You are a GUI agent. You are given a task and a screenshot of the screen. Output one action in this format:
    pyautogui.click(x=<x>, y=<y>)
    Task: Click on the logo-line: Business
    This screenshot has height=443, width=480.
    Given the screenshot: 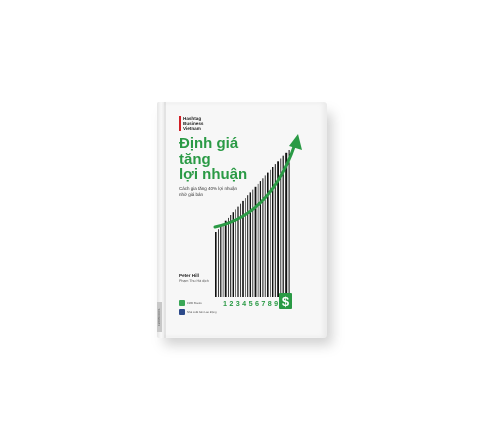 What is the action you would take?
    pyautogui.click(x=193, y=123)
    